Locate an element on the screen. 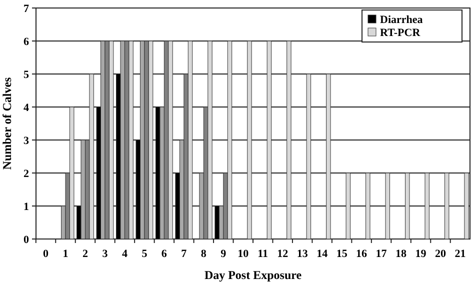 This screenshot has width=474, height=287. x-axis-title: Day Post Exposure is located at coordinates (253, 275).